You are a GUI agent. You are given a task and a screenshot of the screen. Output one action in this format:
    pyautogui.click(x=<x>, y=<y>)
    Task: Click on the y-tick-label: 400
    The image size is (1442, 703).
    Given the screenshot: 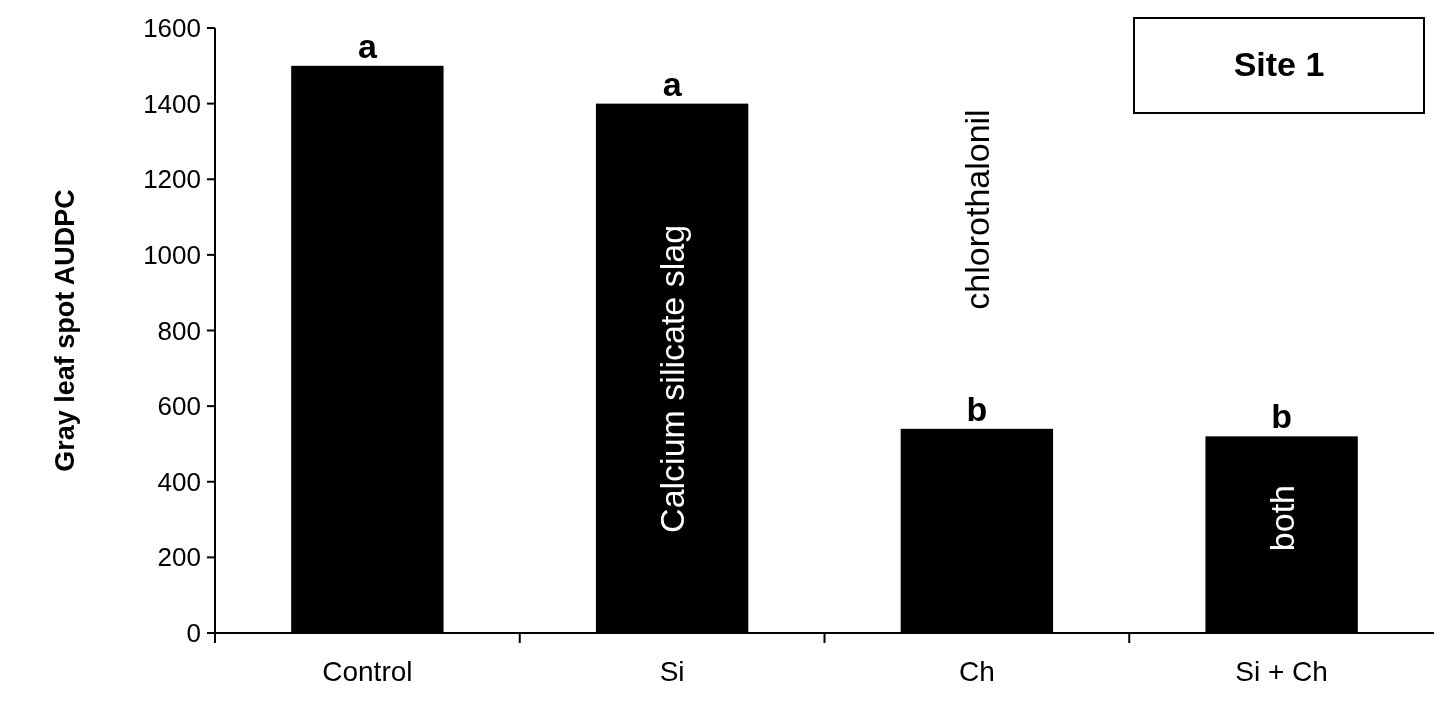 What is the action you would take?
    pyautogui.click(x=179, y=481)
    